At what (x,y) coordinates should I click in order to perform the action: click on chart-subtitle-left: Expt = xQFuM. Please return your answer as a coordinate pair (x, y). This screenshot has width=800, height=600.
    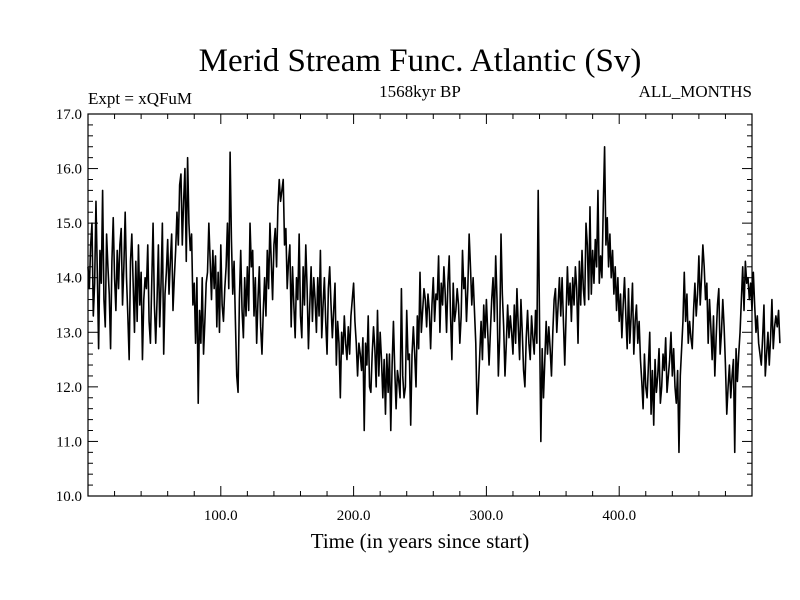
    Looking at the image, I should click on (140, 98).